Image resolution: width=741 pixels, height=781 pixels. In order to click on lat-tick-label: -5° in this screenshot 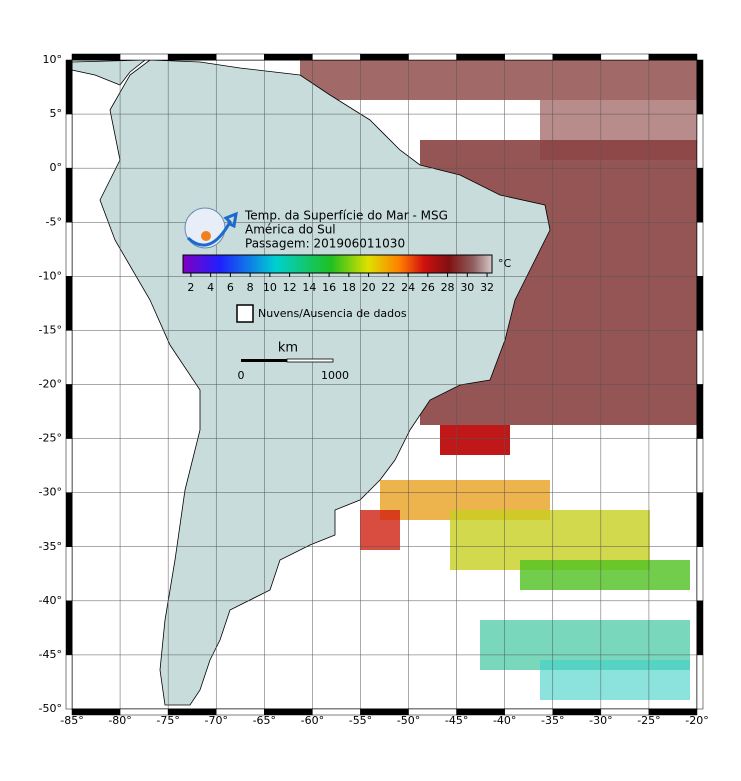, I will do `click(54, 221)`.